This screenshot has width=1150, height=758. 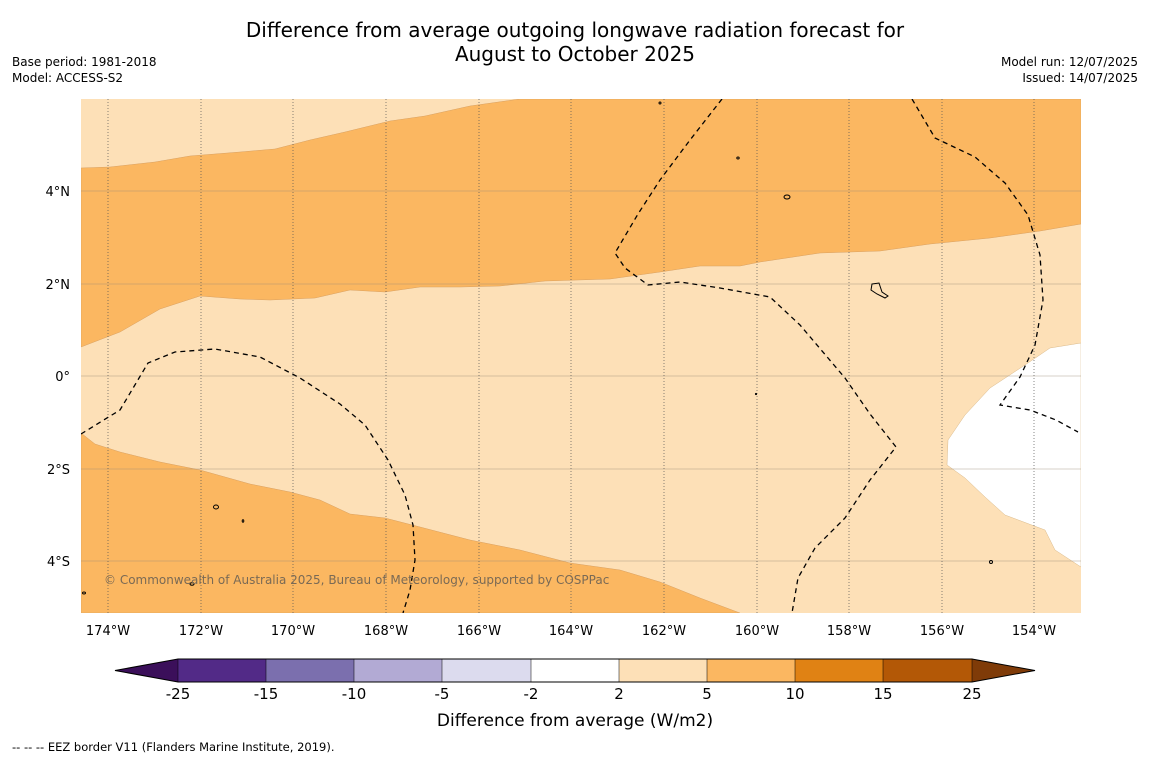 I want to click on eez-border-east, so click(x=995, y=266).